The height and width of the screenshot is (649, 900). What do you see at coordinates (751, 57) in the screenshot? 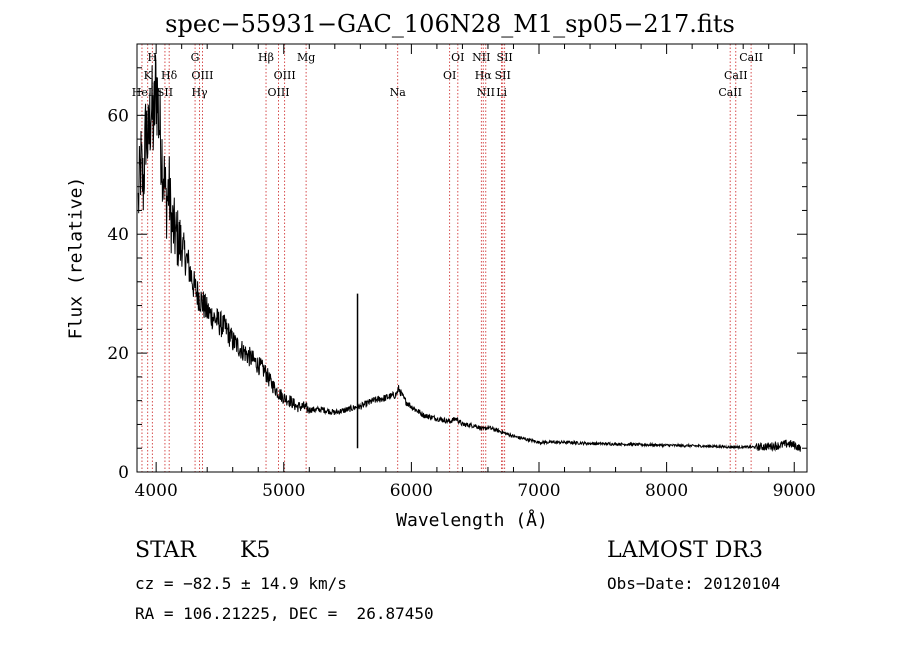
I see `marker-label-21: CaII` at bounding box center [751, 57].